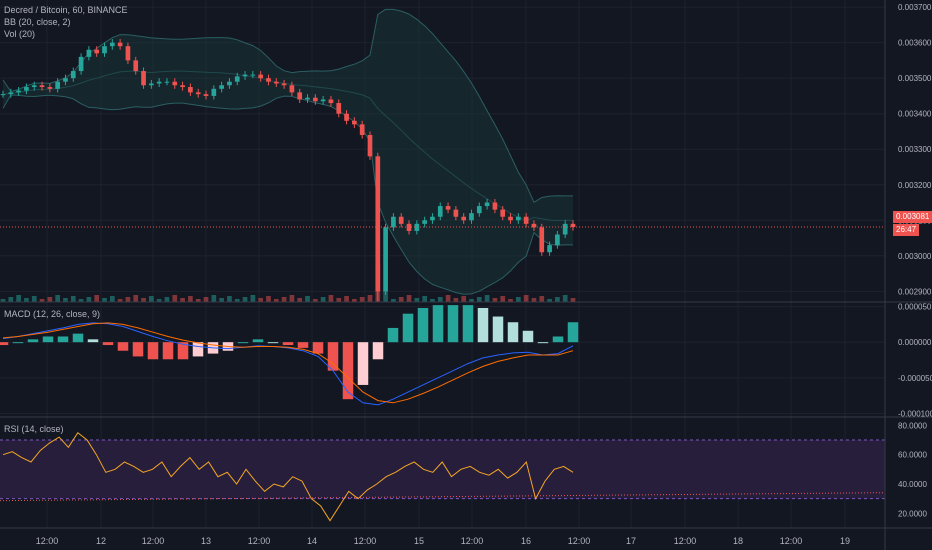 This screenshot has height=550, width=932. I want to click on time-axis-label: 17, so click(631, 541).